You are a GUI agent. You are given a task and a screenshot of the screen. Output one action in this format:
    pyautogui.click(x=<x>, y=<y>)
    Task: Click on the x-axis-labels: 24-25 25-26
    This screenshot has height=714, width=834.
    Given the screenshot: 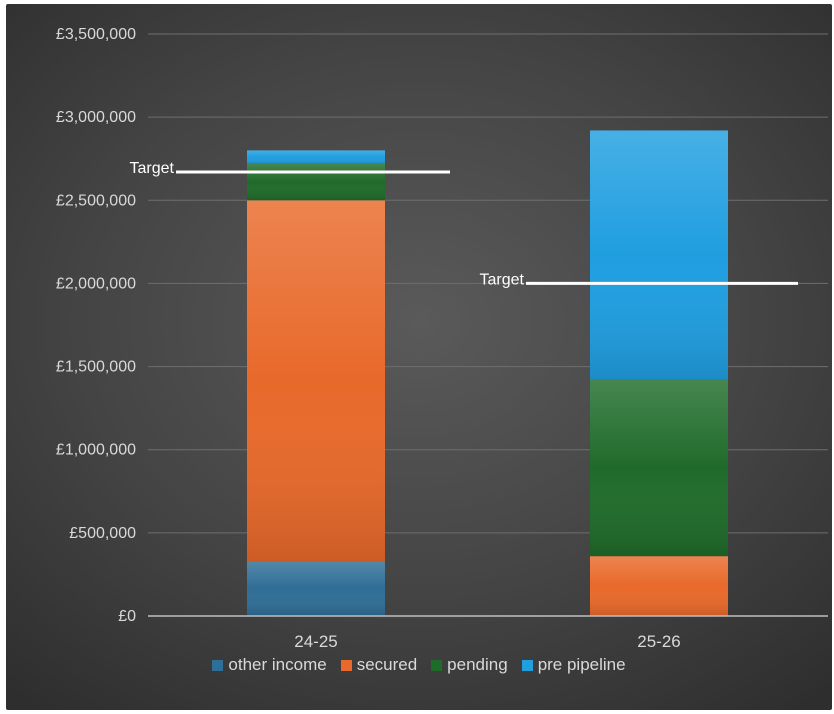 What is the action you would take?
    pyautogui.click(x=487, y=641)
    